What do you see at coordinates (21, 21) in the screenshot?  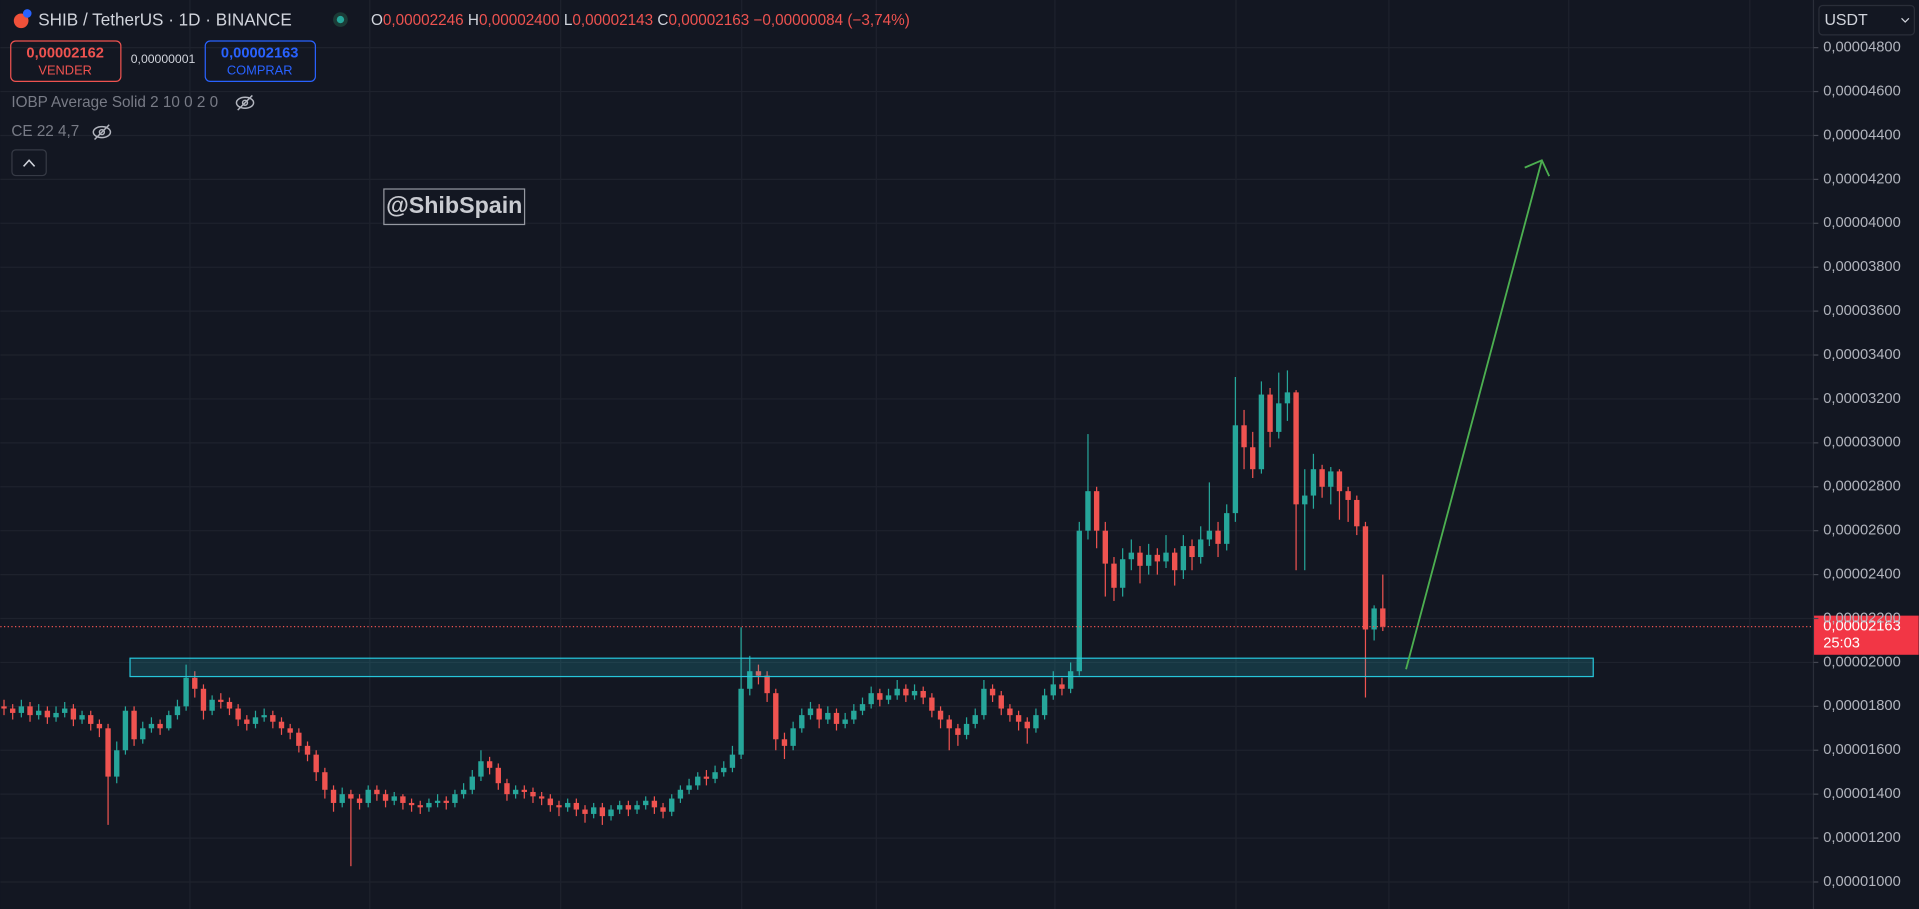 I see `symbol-logo` at bounding box center [21, 21].